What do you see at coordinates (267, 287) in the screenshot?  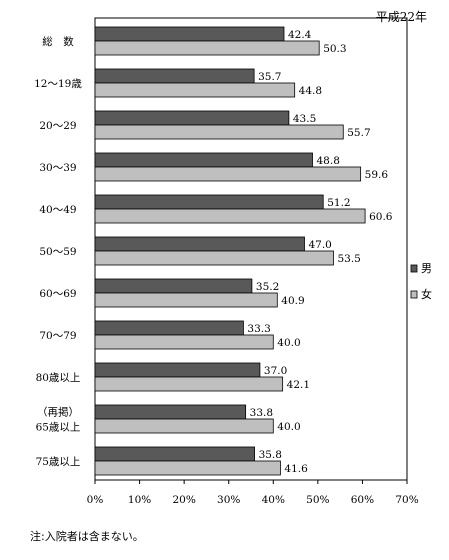 I see `data-label: 35.2` at bounding box center [267, 287].